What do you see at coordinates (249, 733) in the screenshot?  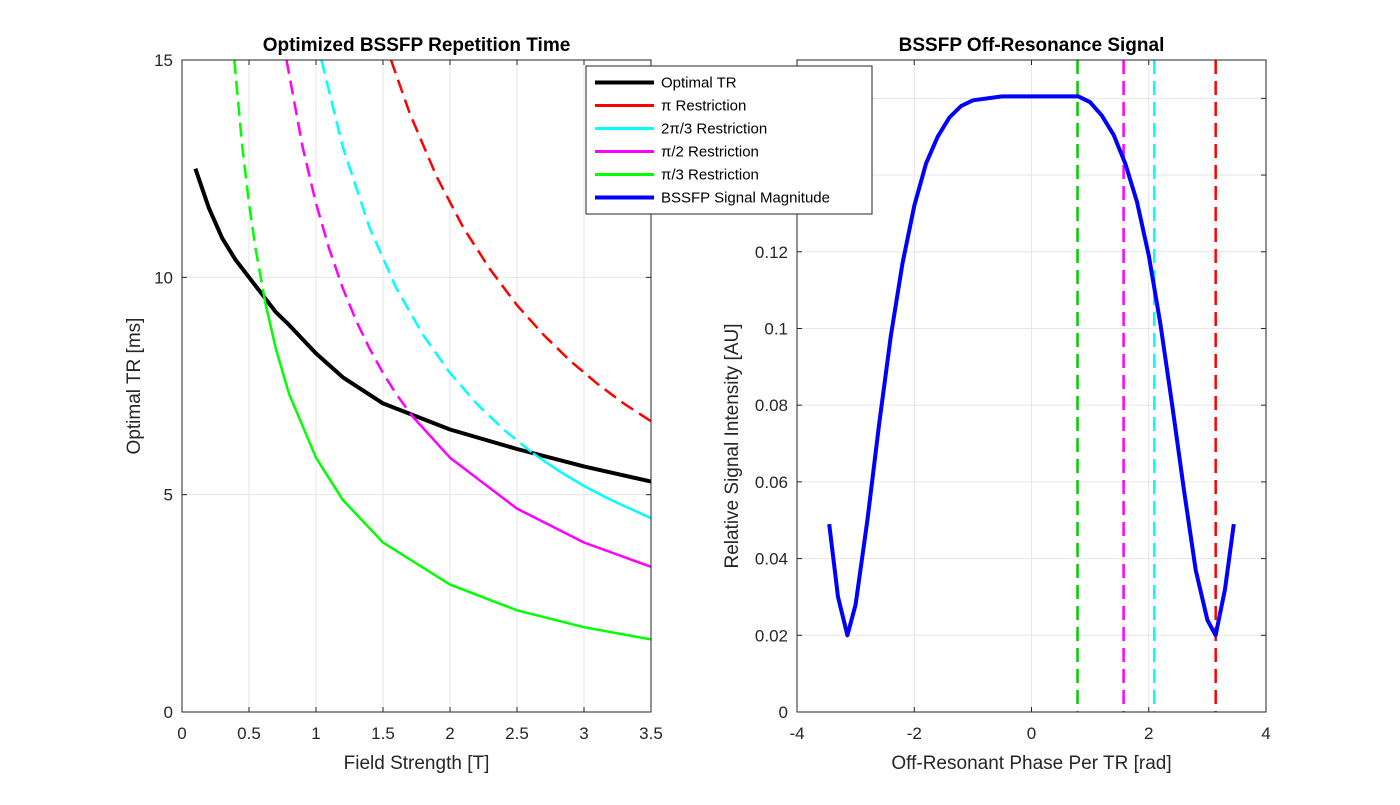 I see `left-x-tick-label: 0.5` at bounding box center [249, 733].